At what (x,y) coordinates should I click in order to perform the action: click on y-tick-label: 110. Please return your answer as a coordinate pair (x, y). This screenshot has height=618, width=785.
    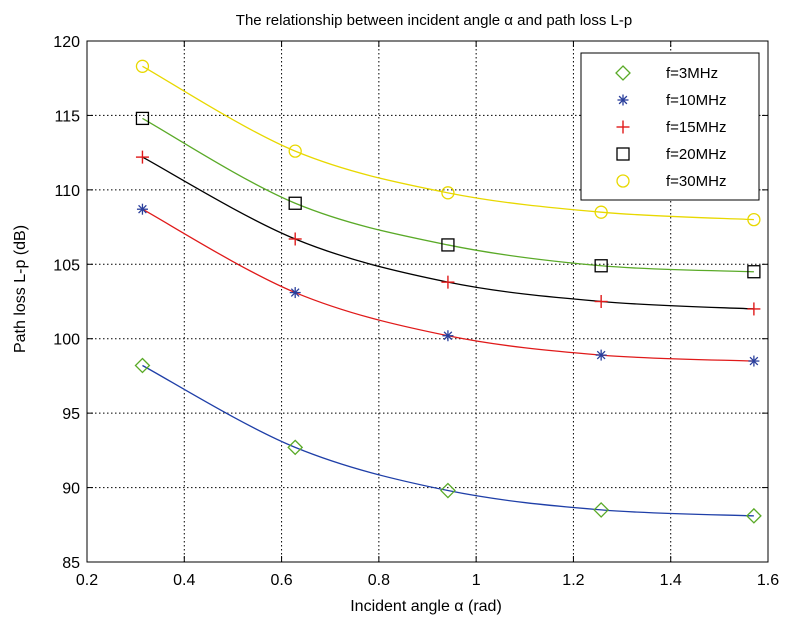
    Looking at the image, I should click on (67, 191).